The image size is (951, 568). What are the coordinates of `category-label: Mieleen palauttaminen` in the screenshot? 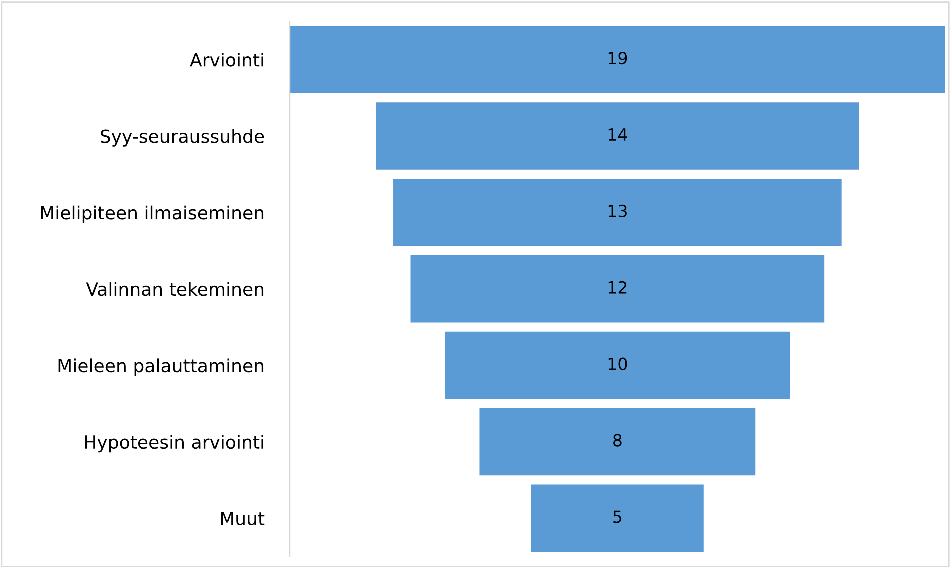 It's located at (161, 367).